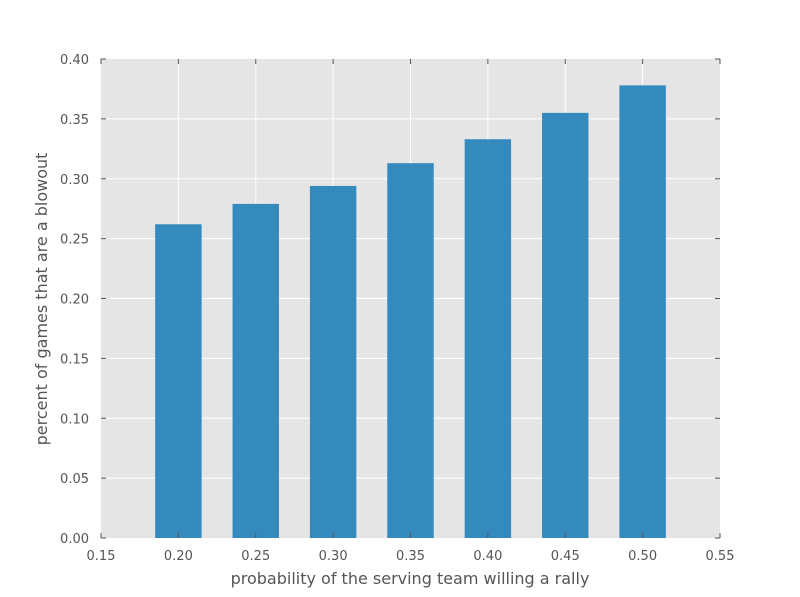 The height and width of the screenshot is (597, 800). I want to click on x-tick-label: 0.15, so click(101, 556).